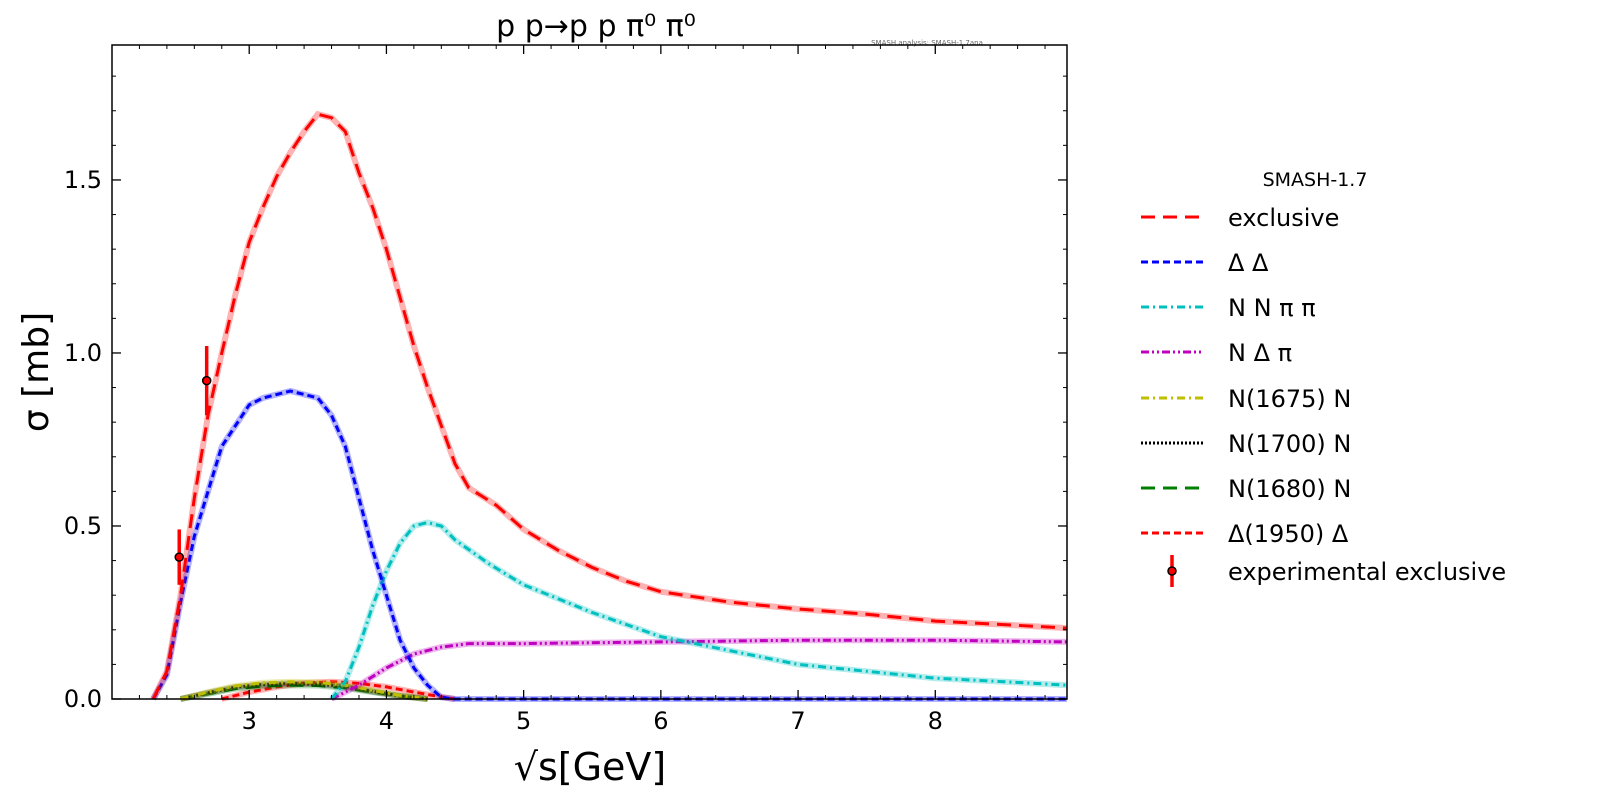 The width and height of the screenshot is (1600, 811). What do you see at coordinates (1172, 571) in the screenshot?
I see `legend-exp-marker` at bounding box center [1172, 571].